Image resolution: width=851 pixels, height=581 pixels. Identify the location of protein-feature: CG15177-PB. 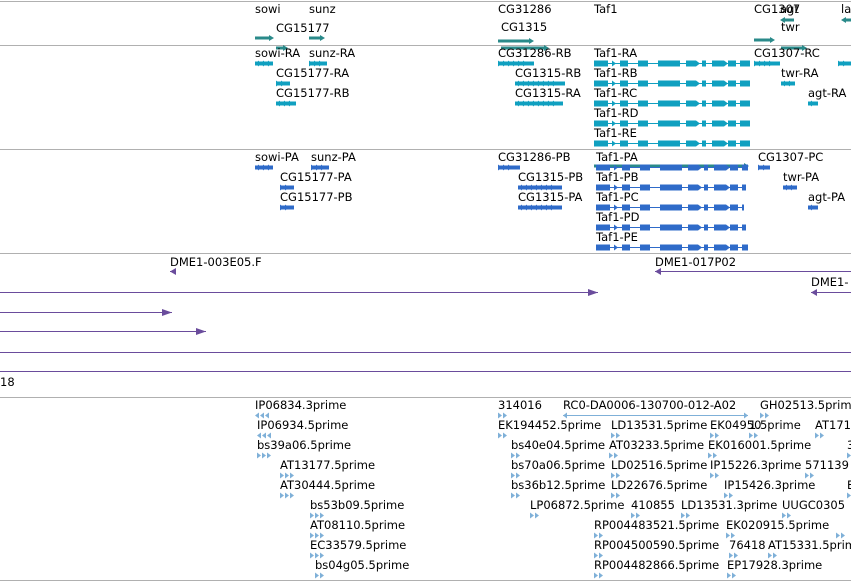
(316, 200).